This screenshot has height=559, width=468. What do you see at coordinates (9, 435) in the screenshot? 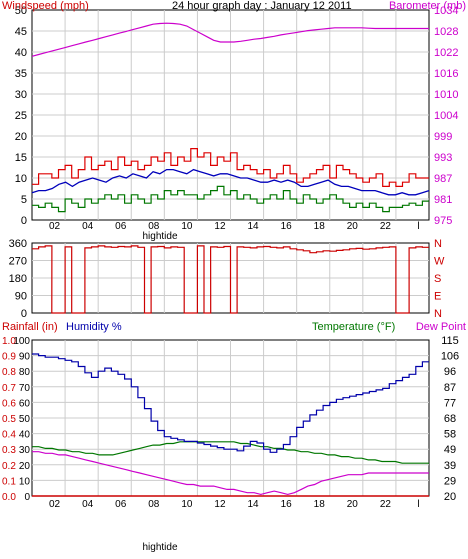
I see `rain-tick-label: 0.4` at bounding box center [9, 435].